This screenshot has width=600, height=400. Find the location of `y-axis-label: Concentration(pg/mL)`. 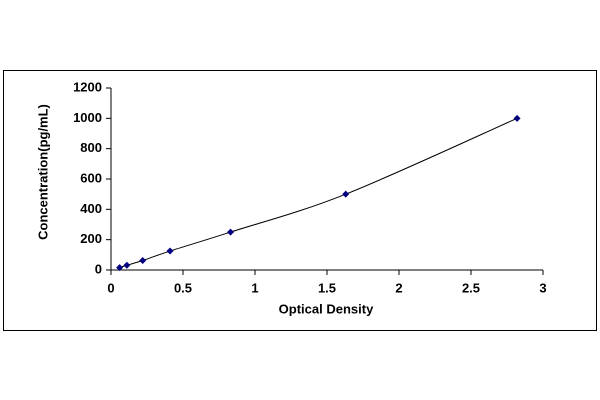

y-axis-label: Concentration(pg/mL) is located at coordinates (42, 172).